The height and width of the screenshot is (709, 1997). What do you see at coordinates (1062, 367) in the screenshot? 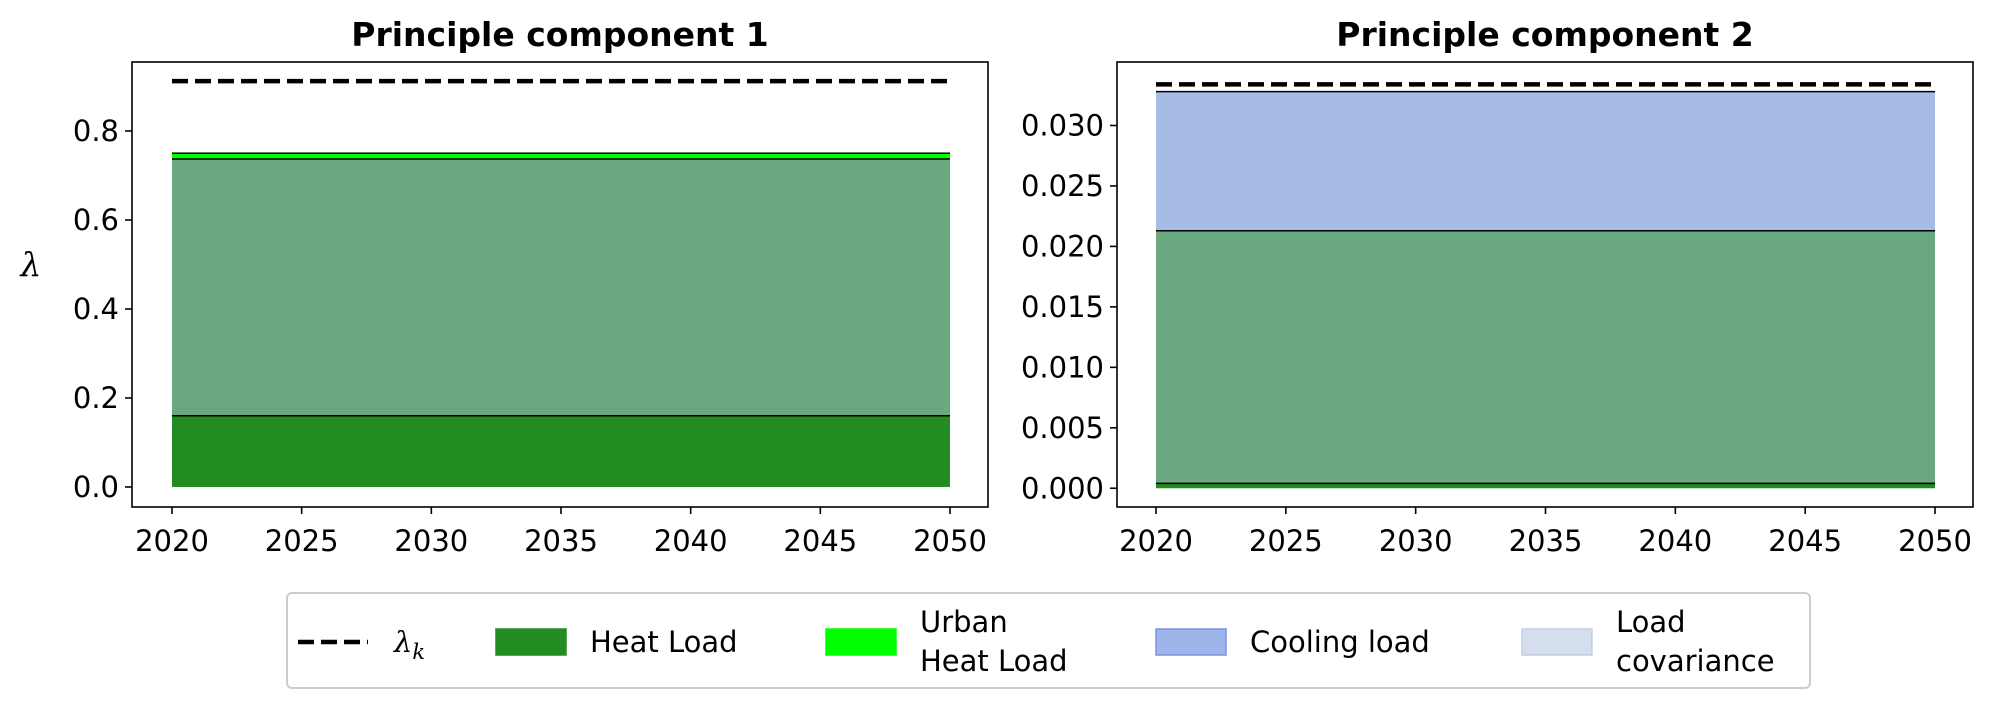
I see `y-tick-label: 0.010` at bounding box center [1062, 367].